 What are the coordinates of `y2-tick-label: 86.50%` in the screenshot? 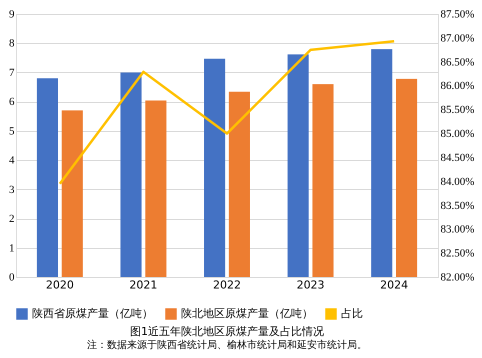 It's located at (457, 62).